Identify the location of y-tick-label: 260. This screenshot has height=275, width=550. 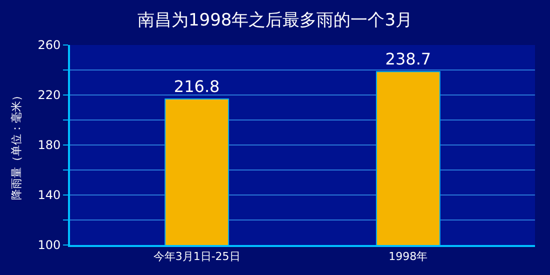
(49, 45).